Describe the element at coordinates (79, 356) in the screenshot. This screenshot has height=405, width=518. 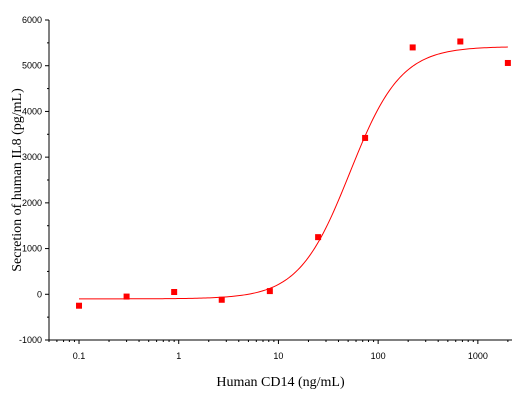
I see `x-tick-label: 0.1` at that location.